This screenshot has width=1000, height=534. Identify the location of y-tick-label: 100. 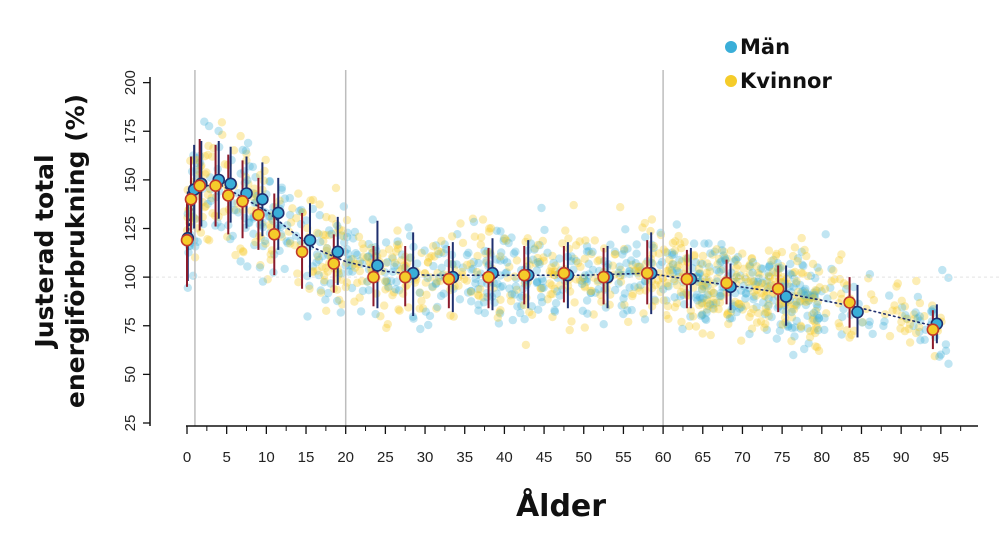
(130, 277).